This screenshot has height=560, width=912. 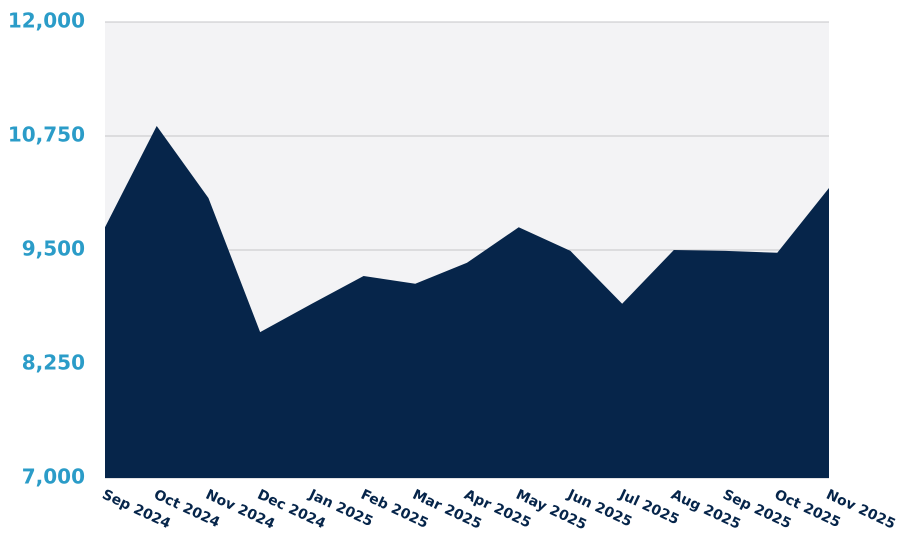 I want to click on y-tick-label: 12,000, so click(x=46, y=21).